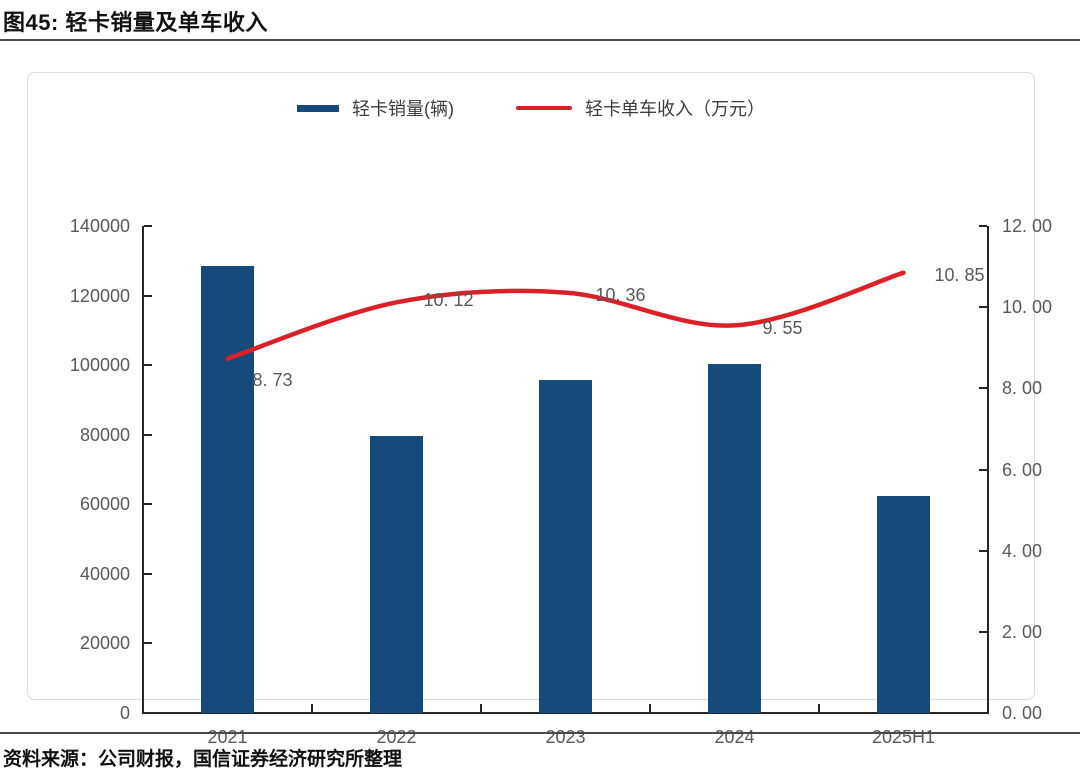 The width and height of the screenshot is (1080, 780). Describe the element at coordinates (1022, 713) in the screenshot. I see `right-axis-tick-label: 0. 00` at that location.